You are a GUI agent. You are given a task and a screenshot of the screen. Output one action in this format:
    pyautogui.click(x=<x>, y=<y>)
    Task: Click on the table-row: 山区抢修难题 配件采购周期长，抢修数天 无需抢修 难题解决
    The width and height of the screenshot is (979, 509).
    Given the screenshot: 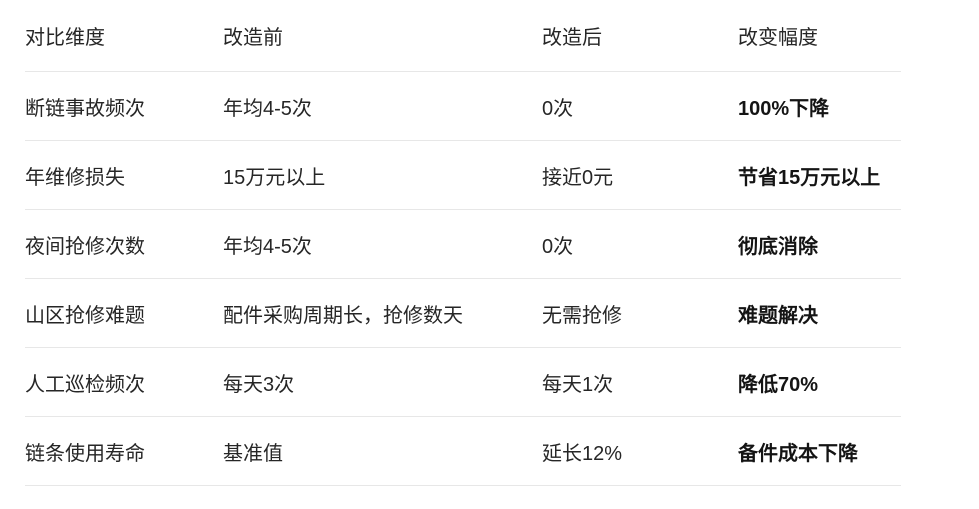 What is the action you would take?
    pyautogui.click(x=463, y=313)
    